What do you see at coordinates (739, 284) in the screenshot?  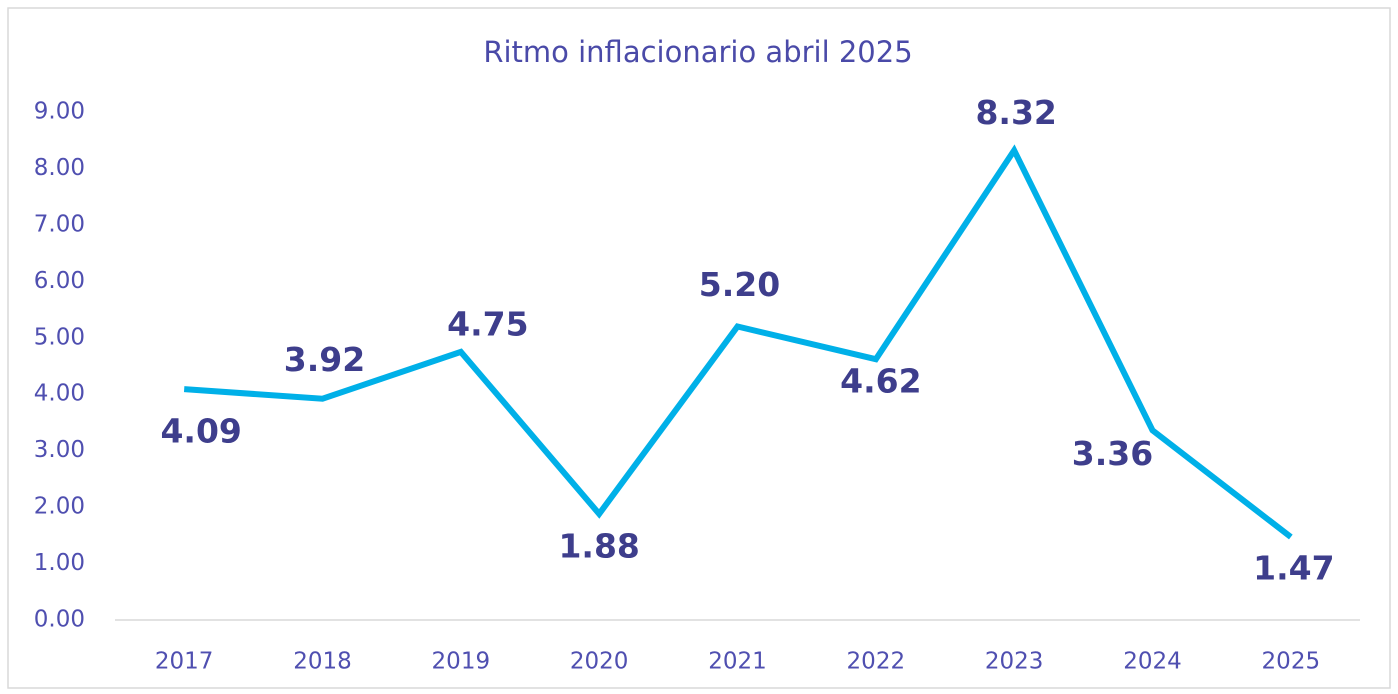 I see `data-label: 5.20` at bounding box center [739, 284].